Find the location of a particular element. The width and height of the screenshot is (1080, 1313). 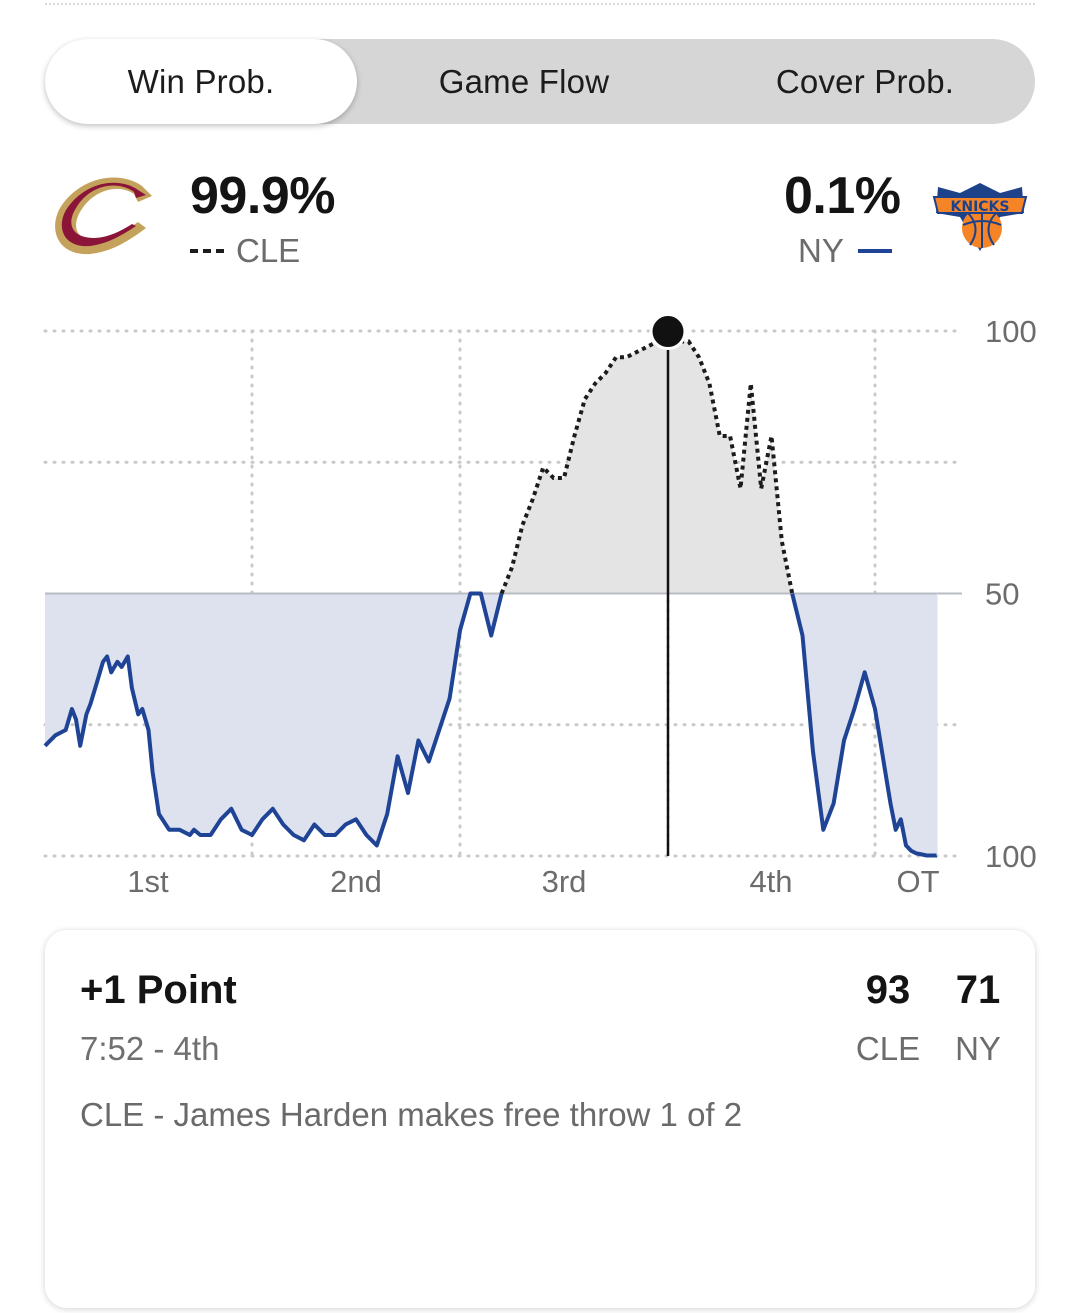

home-score-label: CLE is located at coordinates (888, 1048).